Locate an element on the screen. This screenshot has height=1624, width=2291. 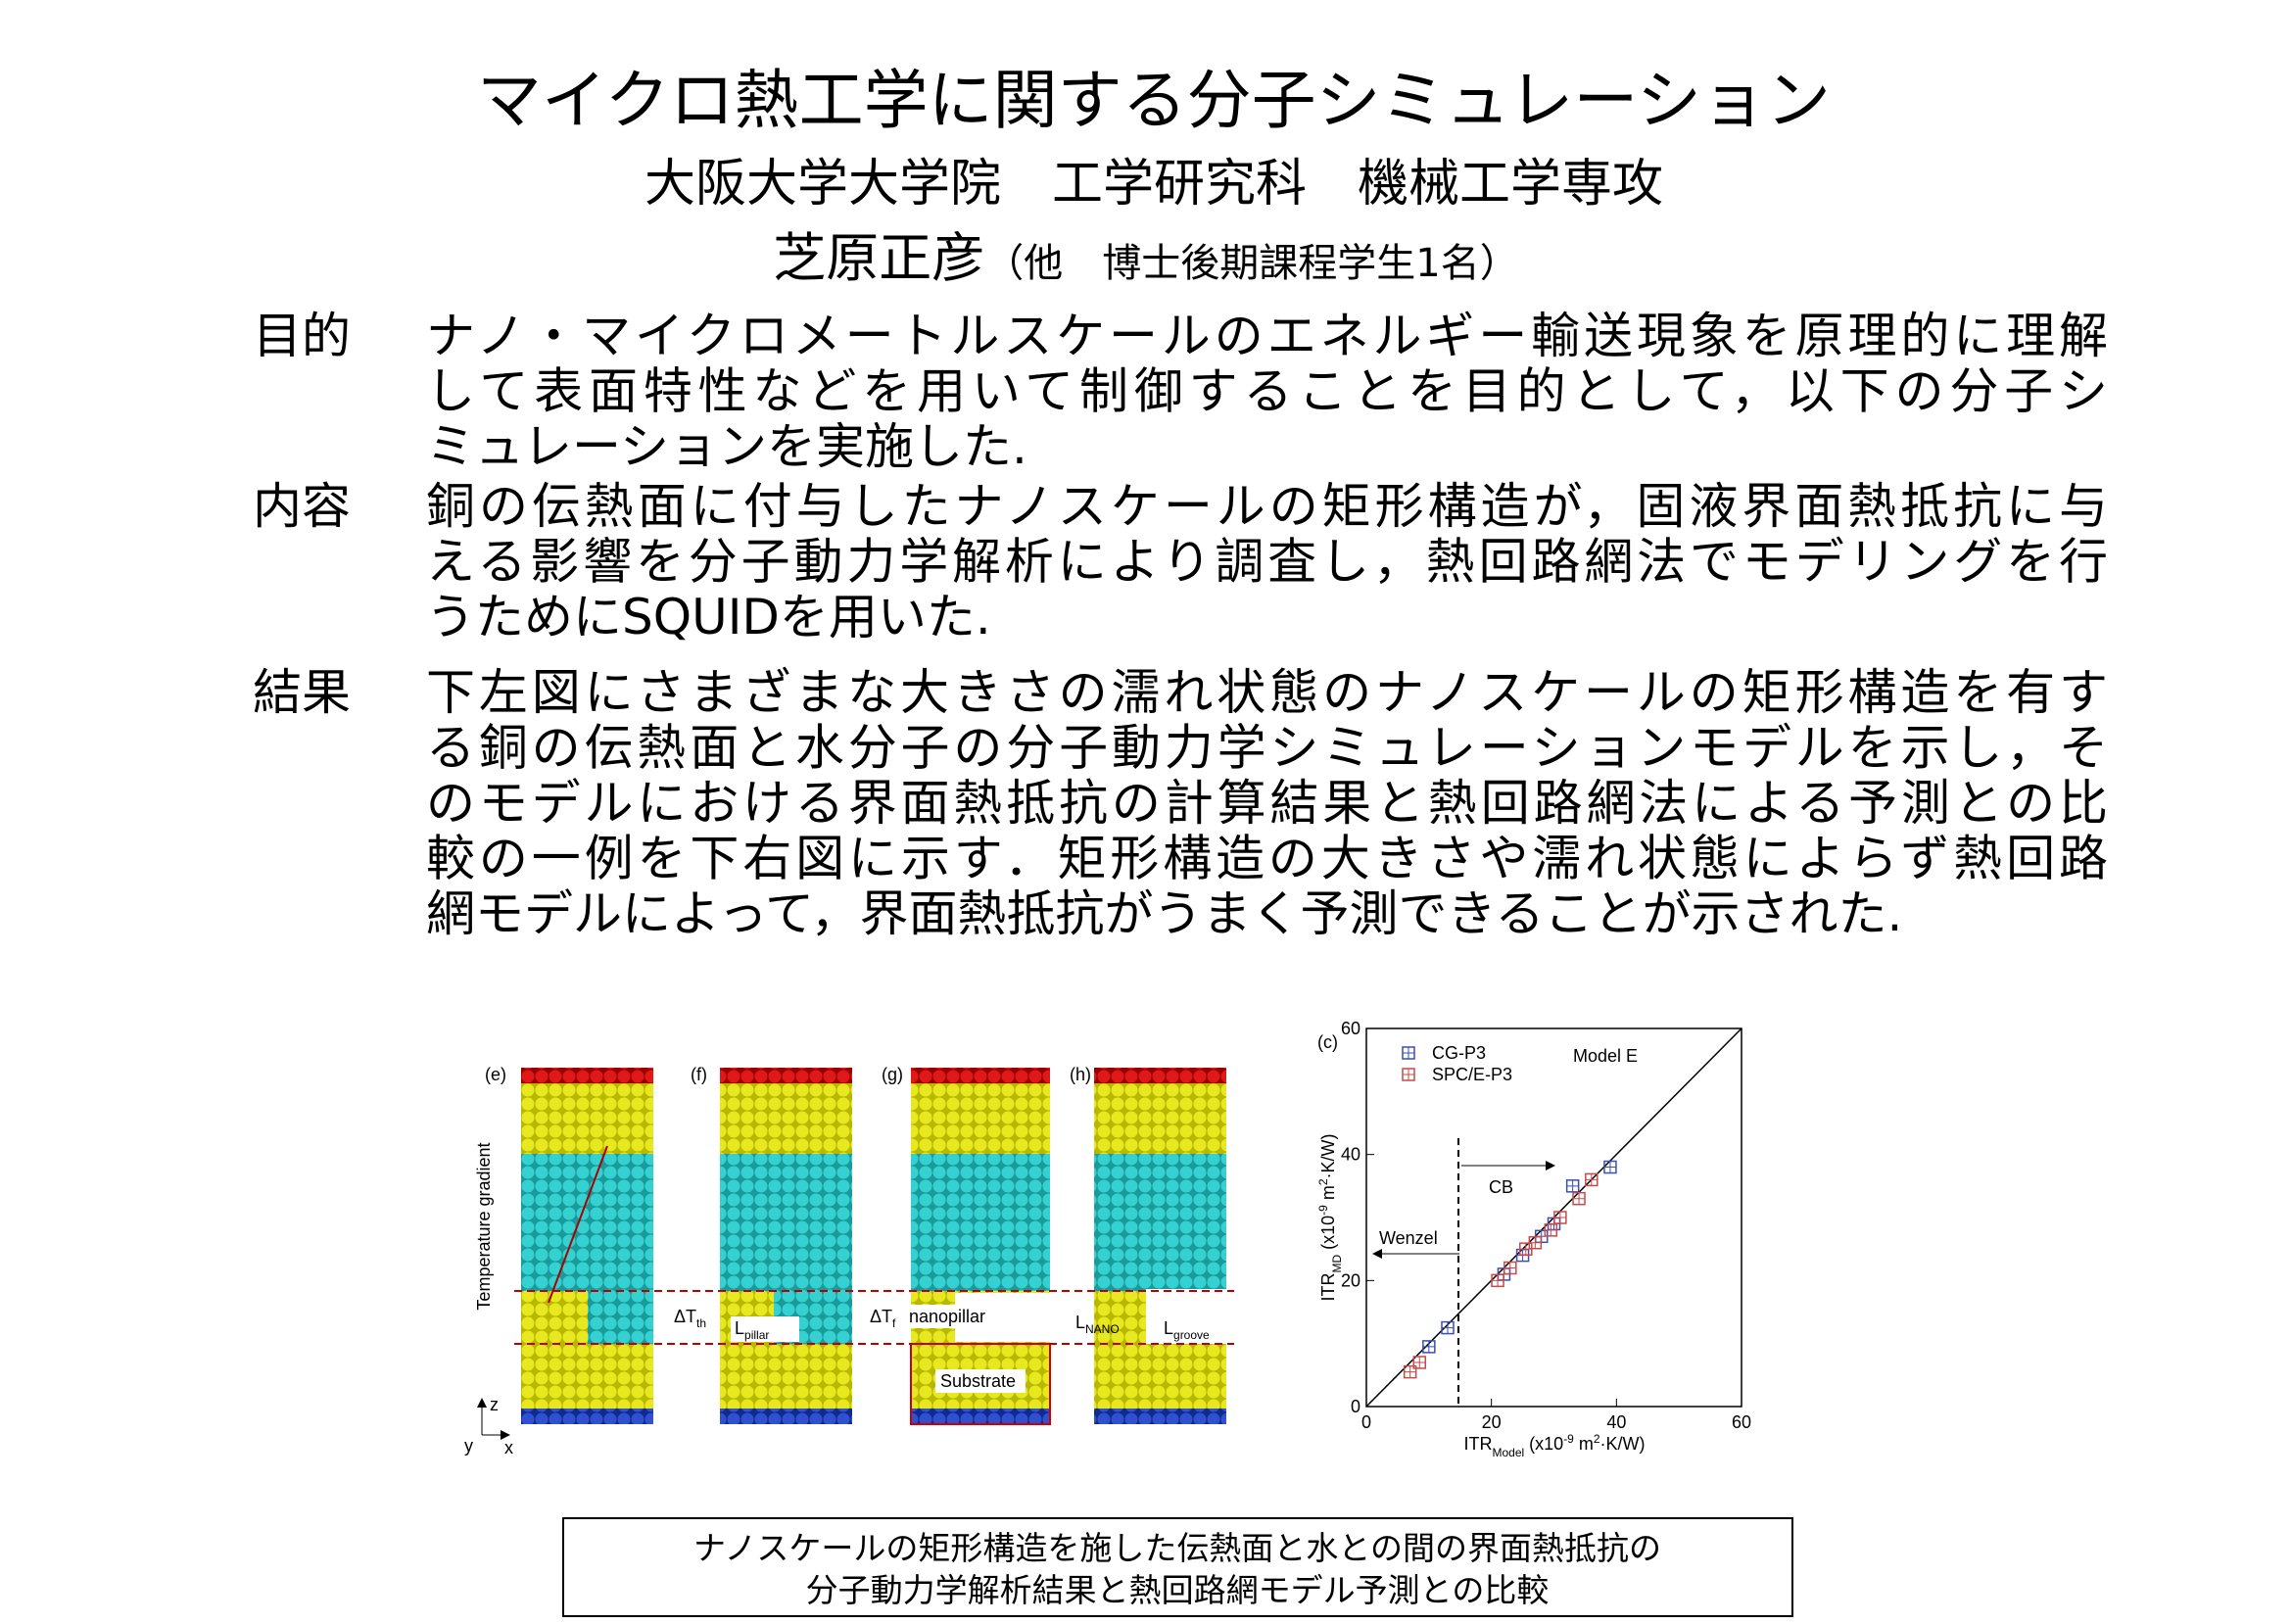
caption-line: ナノスケールの矩形構造を施した伝熱面と水との間の界面熱抵抗の is located at coordinates (1177, 1548).